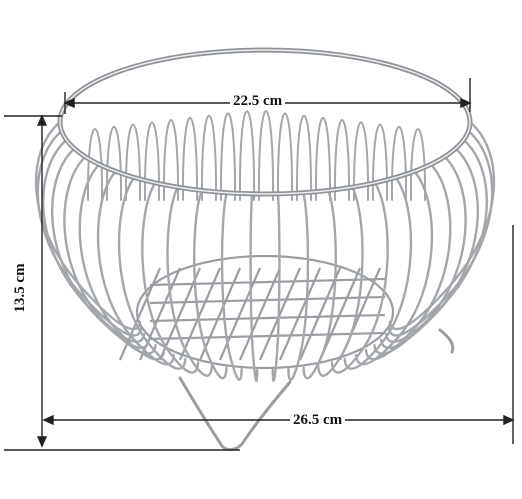 Image resolution: width=522 pixels, height=499 pixels. Describe the element at coordinates (258, 101) in the screenshot. I see `top-diameter-label: 22.5 cm` at that location.